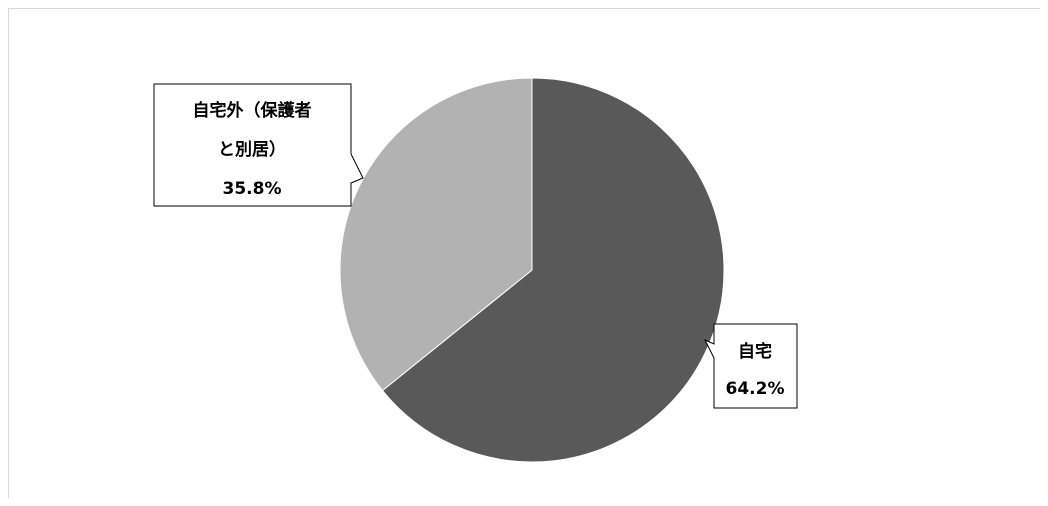  What do you see at coordinates (436, 234) in the screenshot?
I see `pie-slice-outside-home` at bounding box center [436, 234].